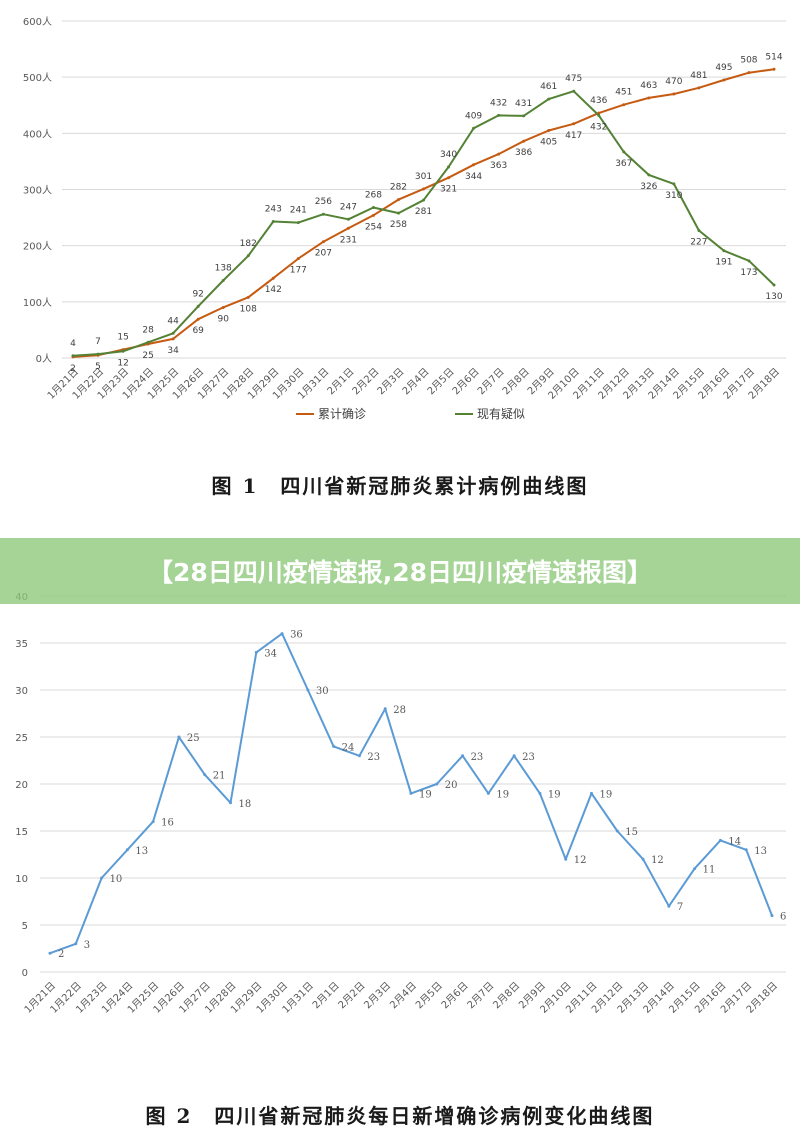 This screenshot has width=800, height=1141. Describe the element at coordinates (473, 177) in the screenshot. I see `data-label: 344` at that location.